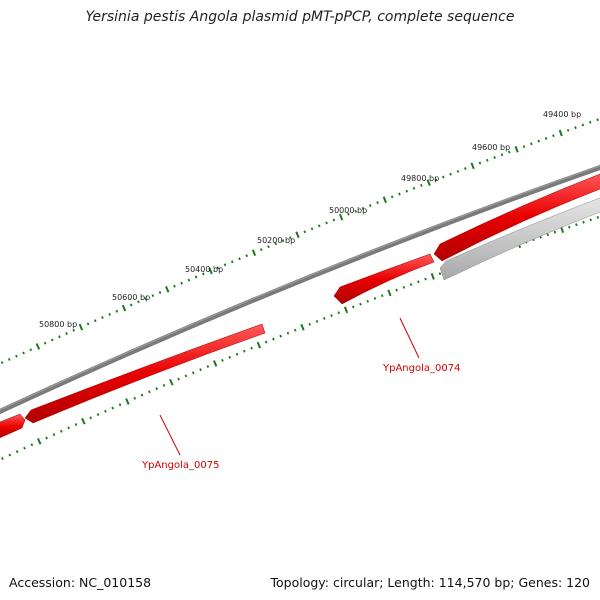 This screenshot has height=600, width=600. What do you see at coordinates (300, 394) in the screenshot?
I see `gene-callouts: YpAngola_0074 YpAngola_0075` at bounding box center [300, 394].